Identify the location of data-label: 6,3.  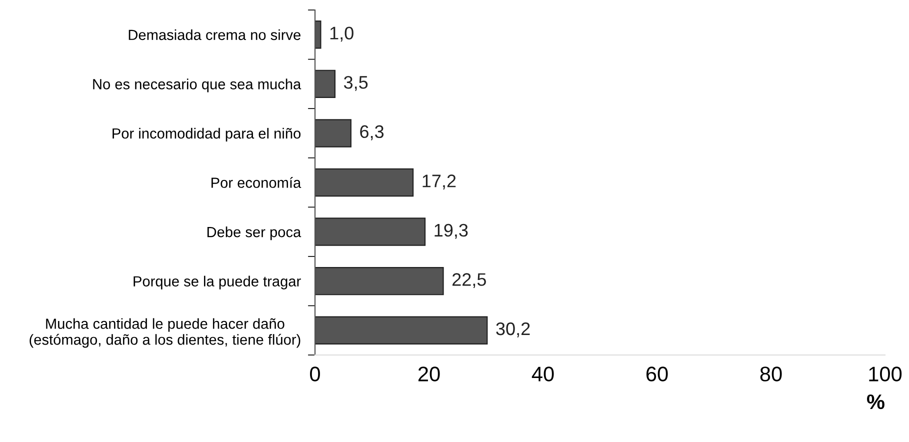
(372, 132).